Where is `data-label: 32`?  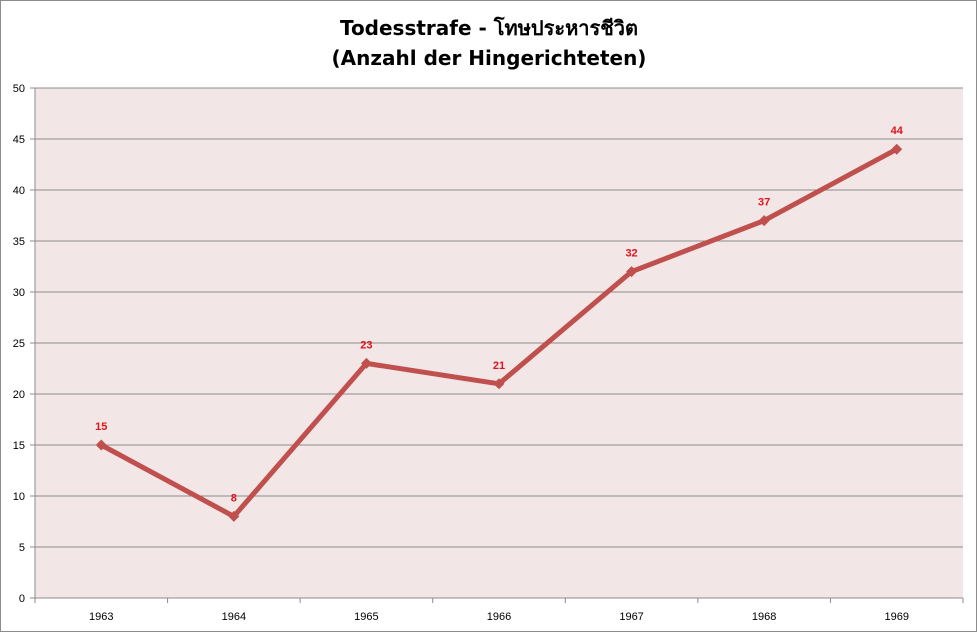 data-label: 32 is located at coordinates (631, 254).